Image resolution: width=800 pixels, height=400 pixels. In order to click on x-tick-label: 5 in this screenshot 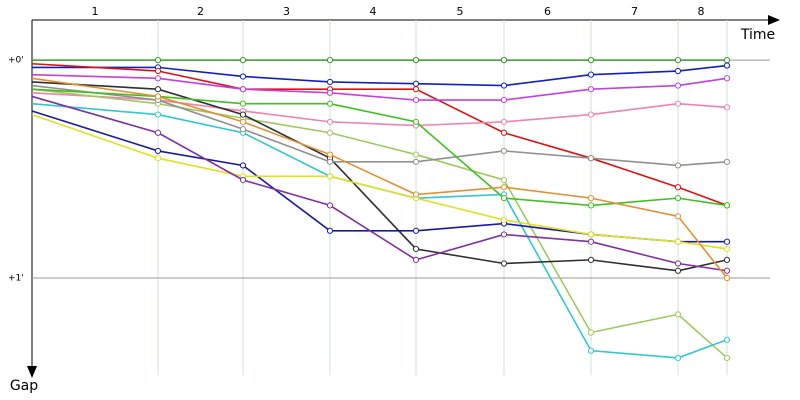, I will do `click(460, 11)`.